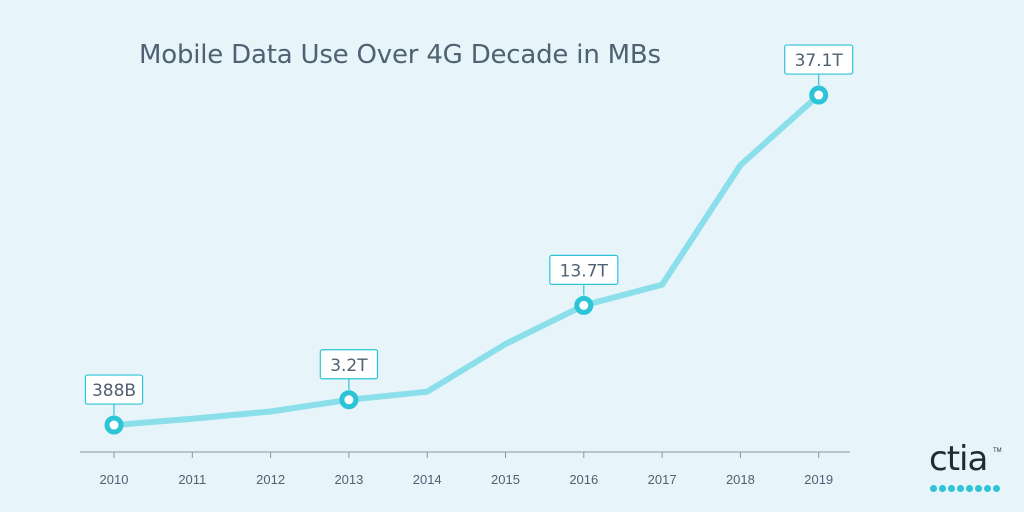 This screenshot has width=1024, height=512. I want to click on ctia-logo: ctia TM, so click(964, 468).